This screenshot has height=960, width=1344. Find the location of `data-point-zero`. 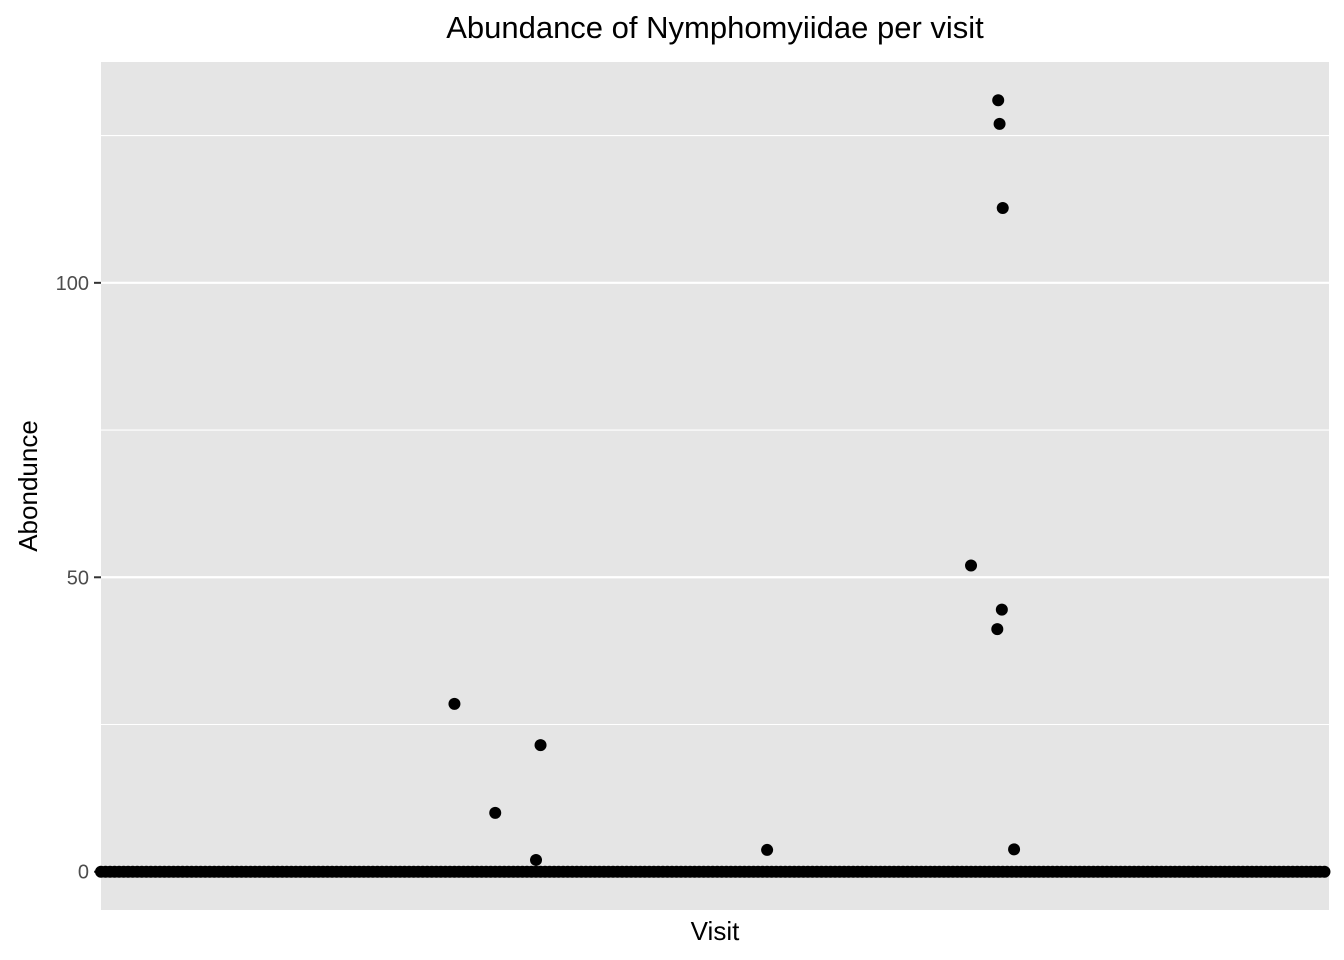

data-point-zero is located at coordinates (1324, 871).